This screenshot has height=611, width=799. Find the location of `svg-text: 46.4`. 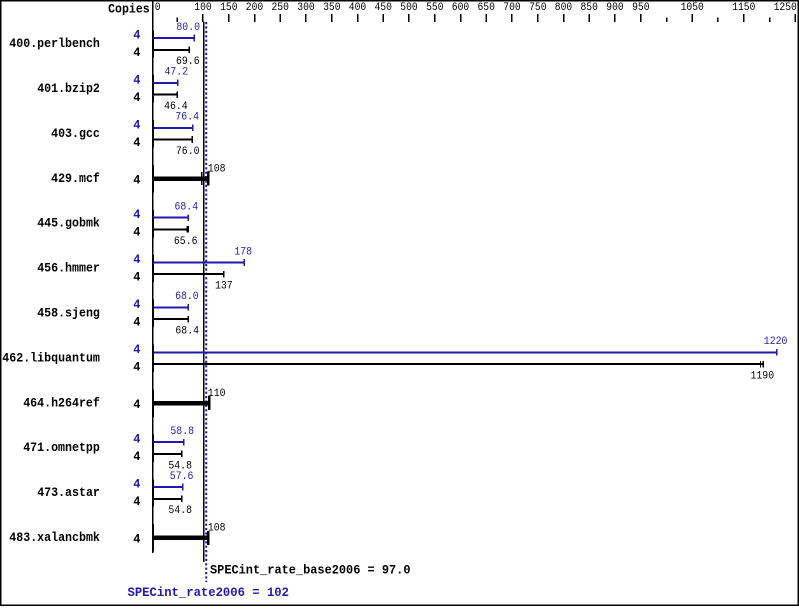

svg-text: 46.4 is located at coordinates (176, 107).